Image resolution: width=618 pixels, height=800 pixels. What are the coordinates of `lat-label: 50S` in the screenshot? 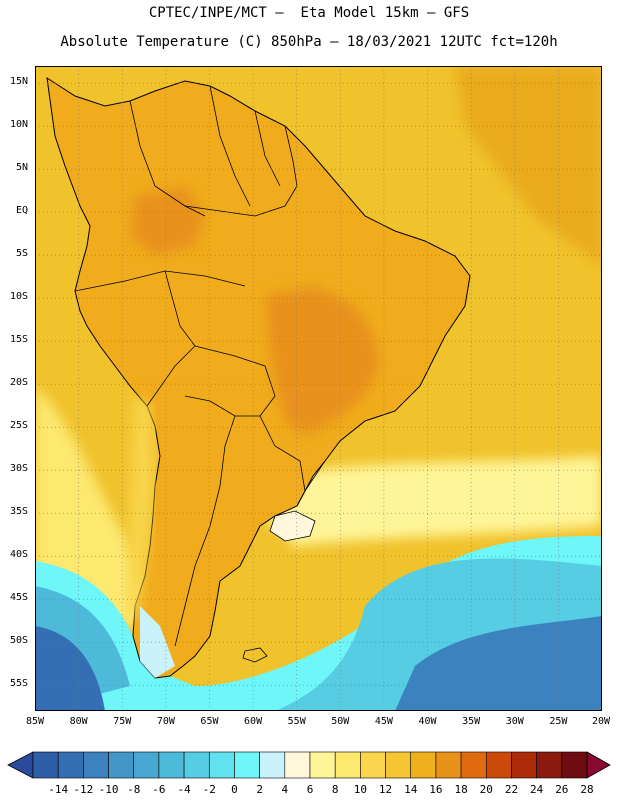 It's located at (18, 641).